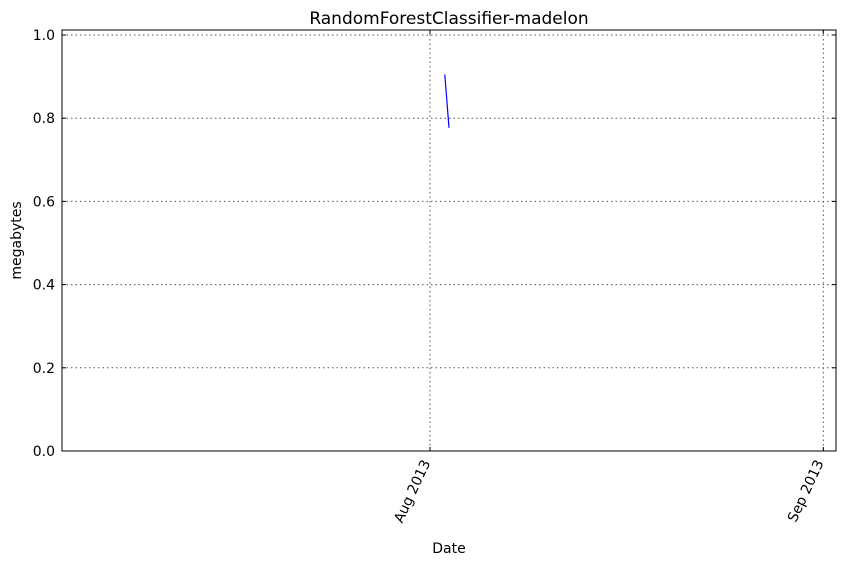  What do you see at coordinates (448, 19) in the screenshot?
I see `chart-title: RandomForestClassifier-madelon` at bounding box center [448, 19].